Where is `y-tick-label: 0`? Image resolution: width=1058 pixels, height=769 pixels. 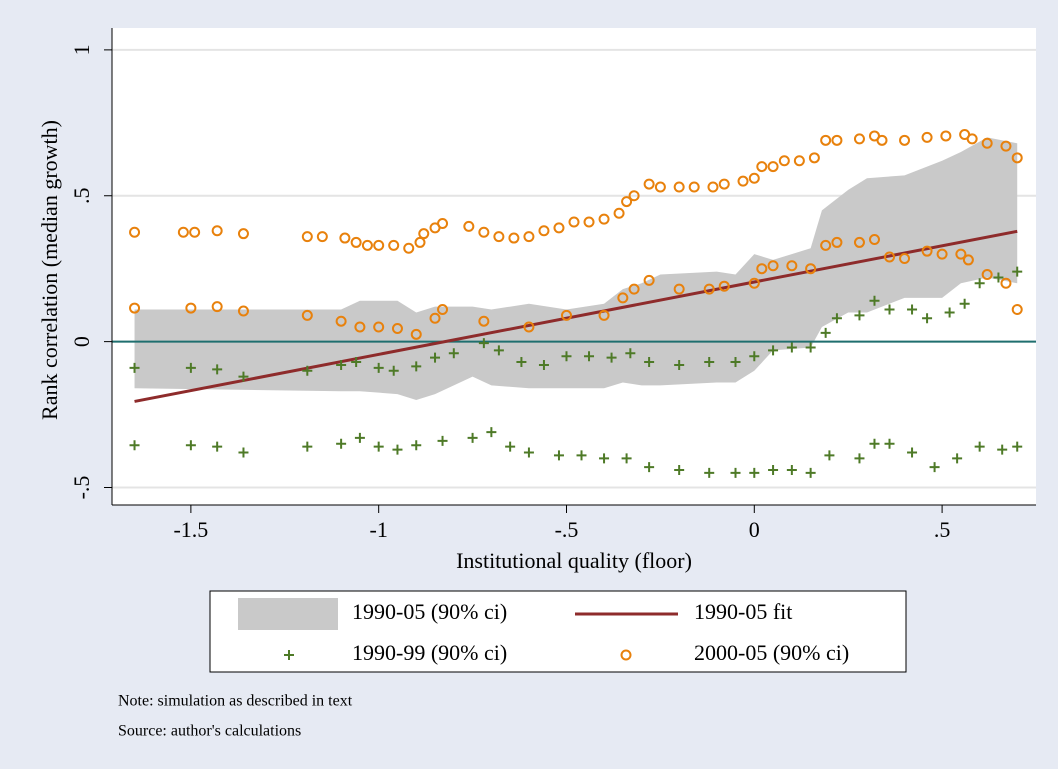 y-tick-label: 0 is located at coordinates (81, 341).